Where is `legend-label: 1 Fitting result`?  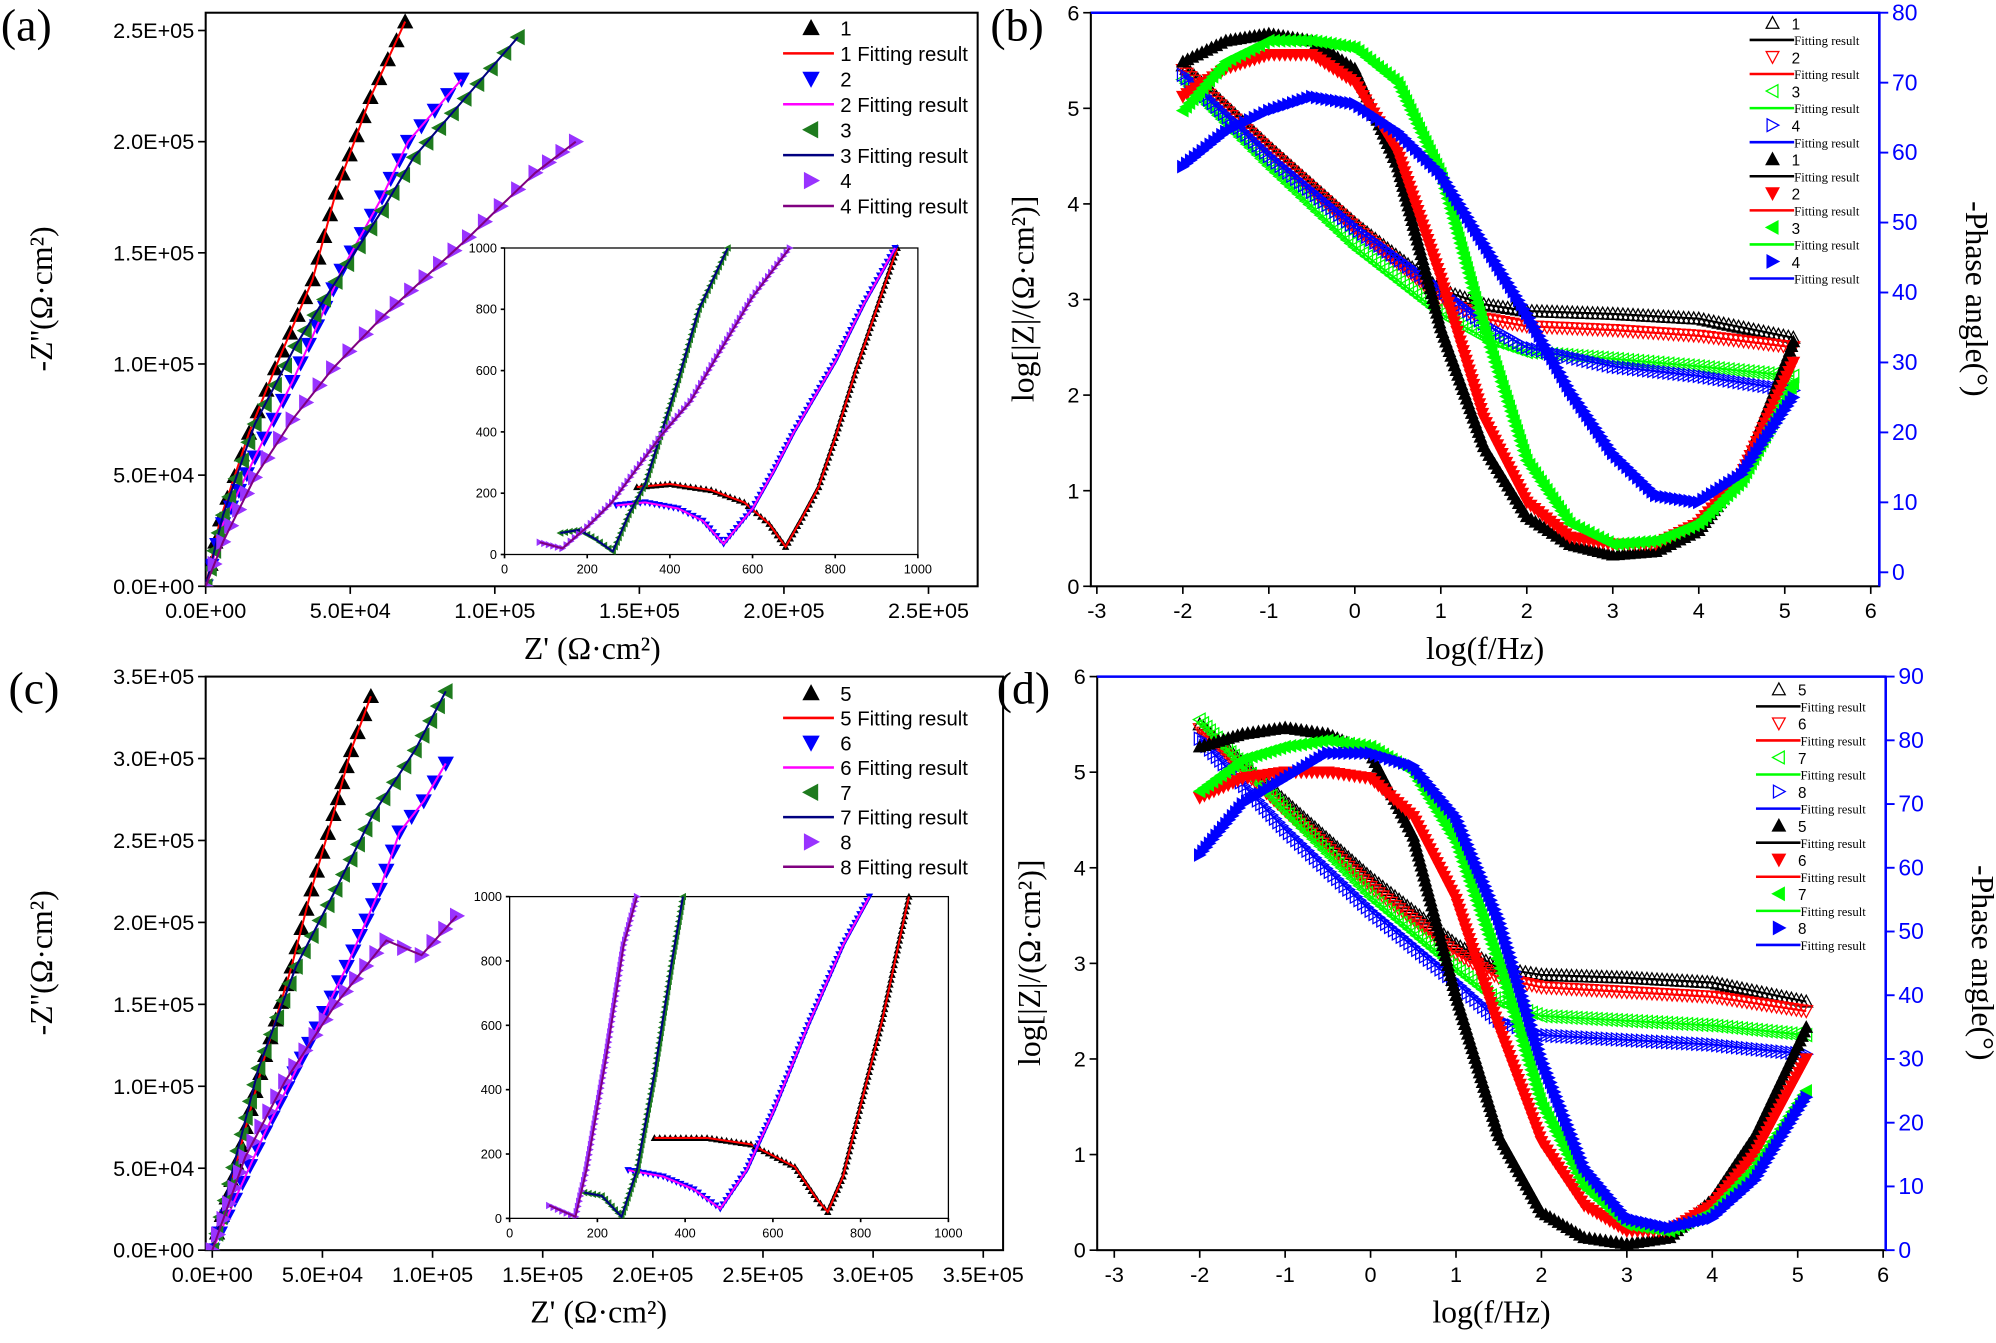 legend-label: 1 Fitting result is located at coordinates (904, 55).